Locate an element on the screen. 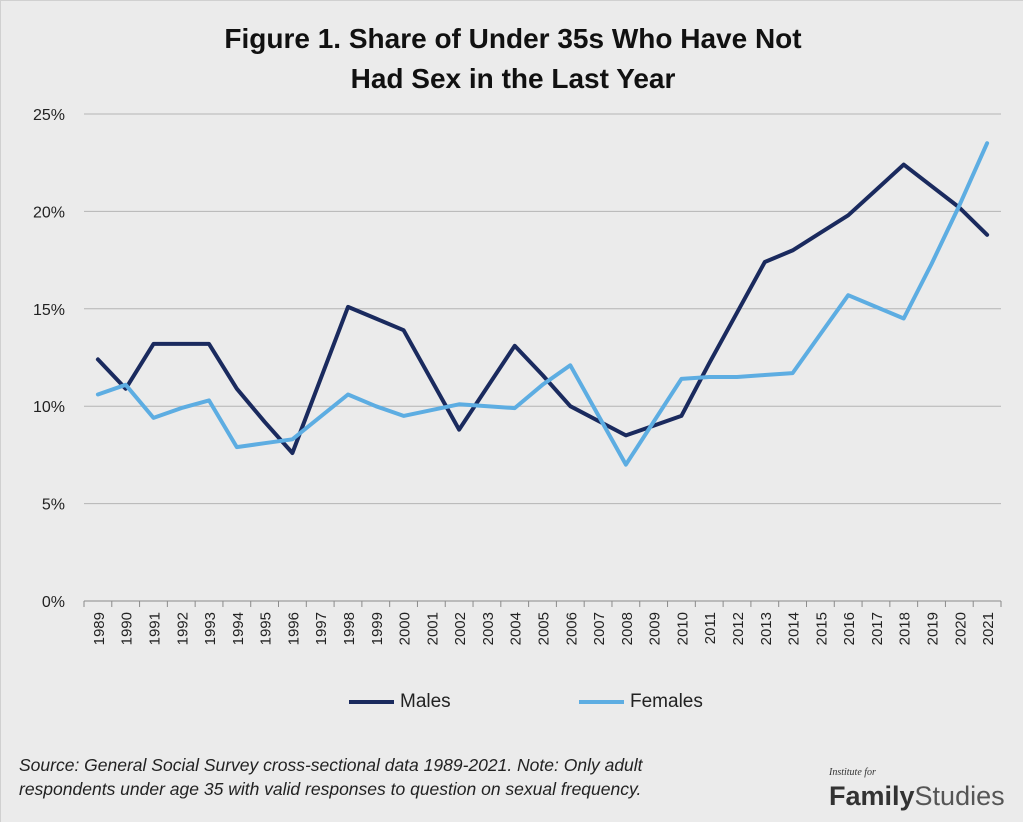 The height and width of the screenshot is (824, 1024). x-tick-label: 2016 is located at coordinates (849, 628).